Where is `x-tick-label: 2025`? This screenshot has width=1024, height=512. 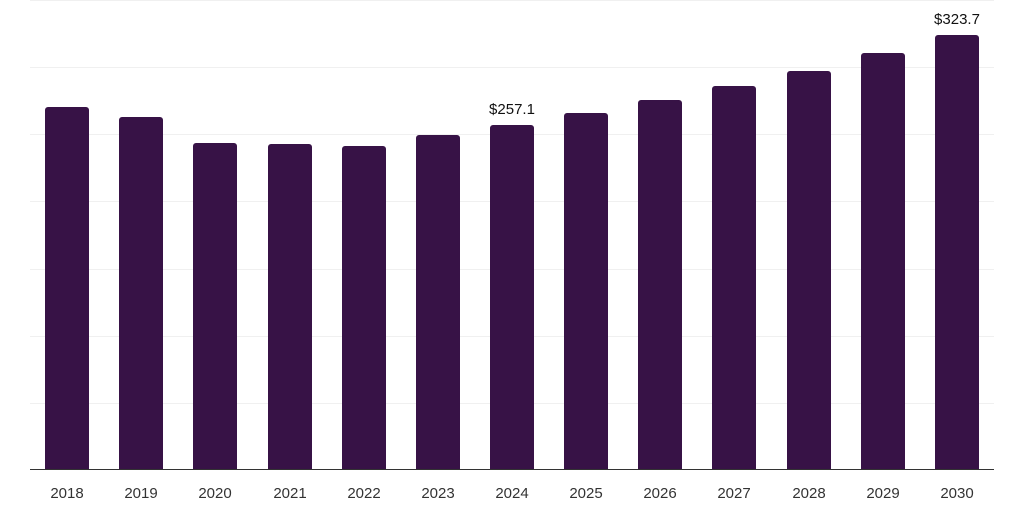 x-tick-label: 2025 is located at coordinates (586, 493).